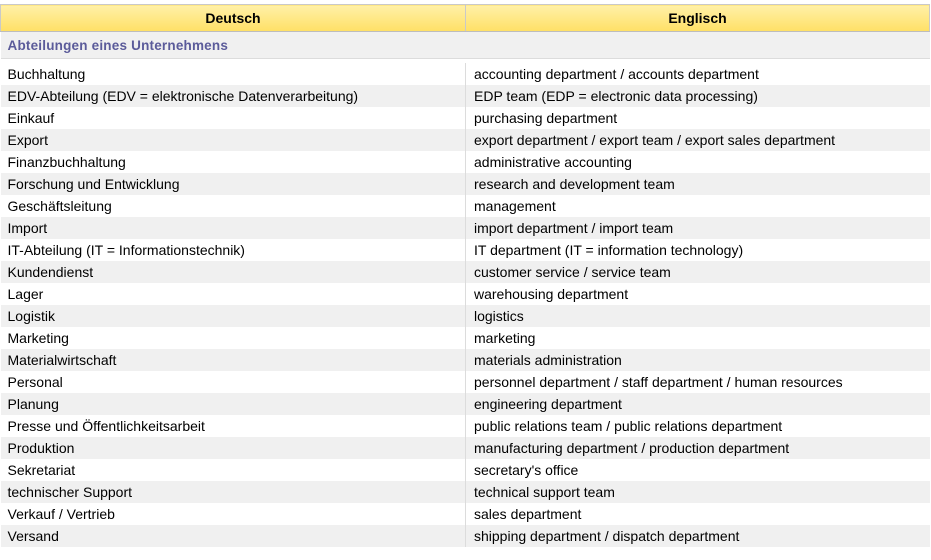 This screenshot has height=560, width=931. Describe the element at coordinates (233, 360) in the screenshot. I see `cell-deutsch: Materialwirtschaft` at that location.